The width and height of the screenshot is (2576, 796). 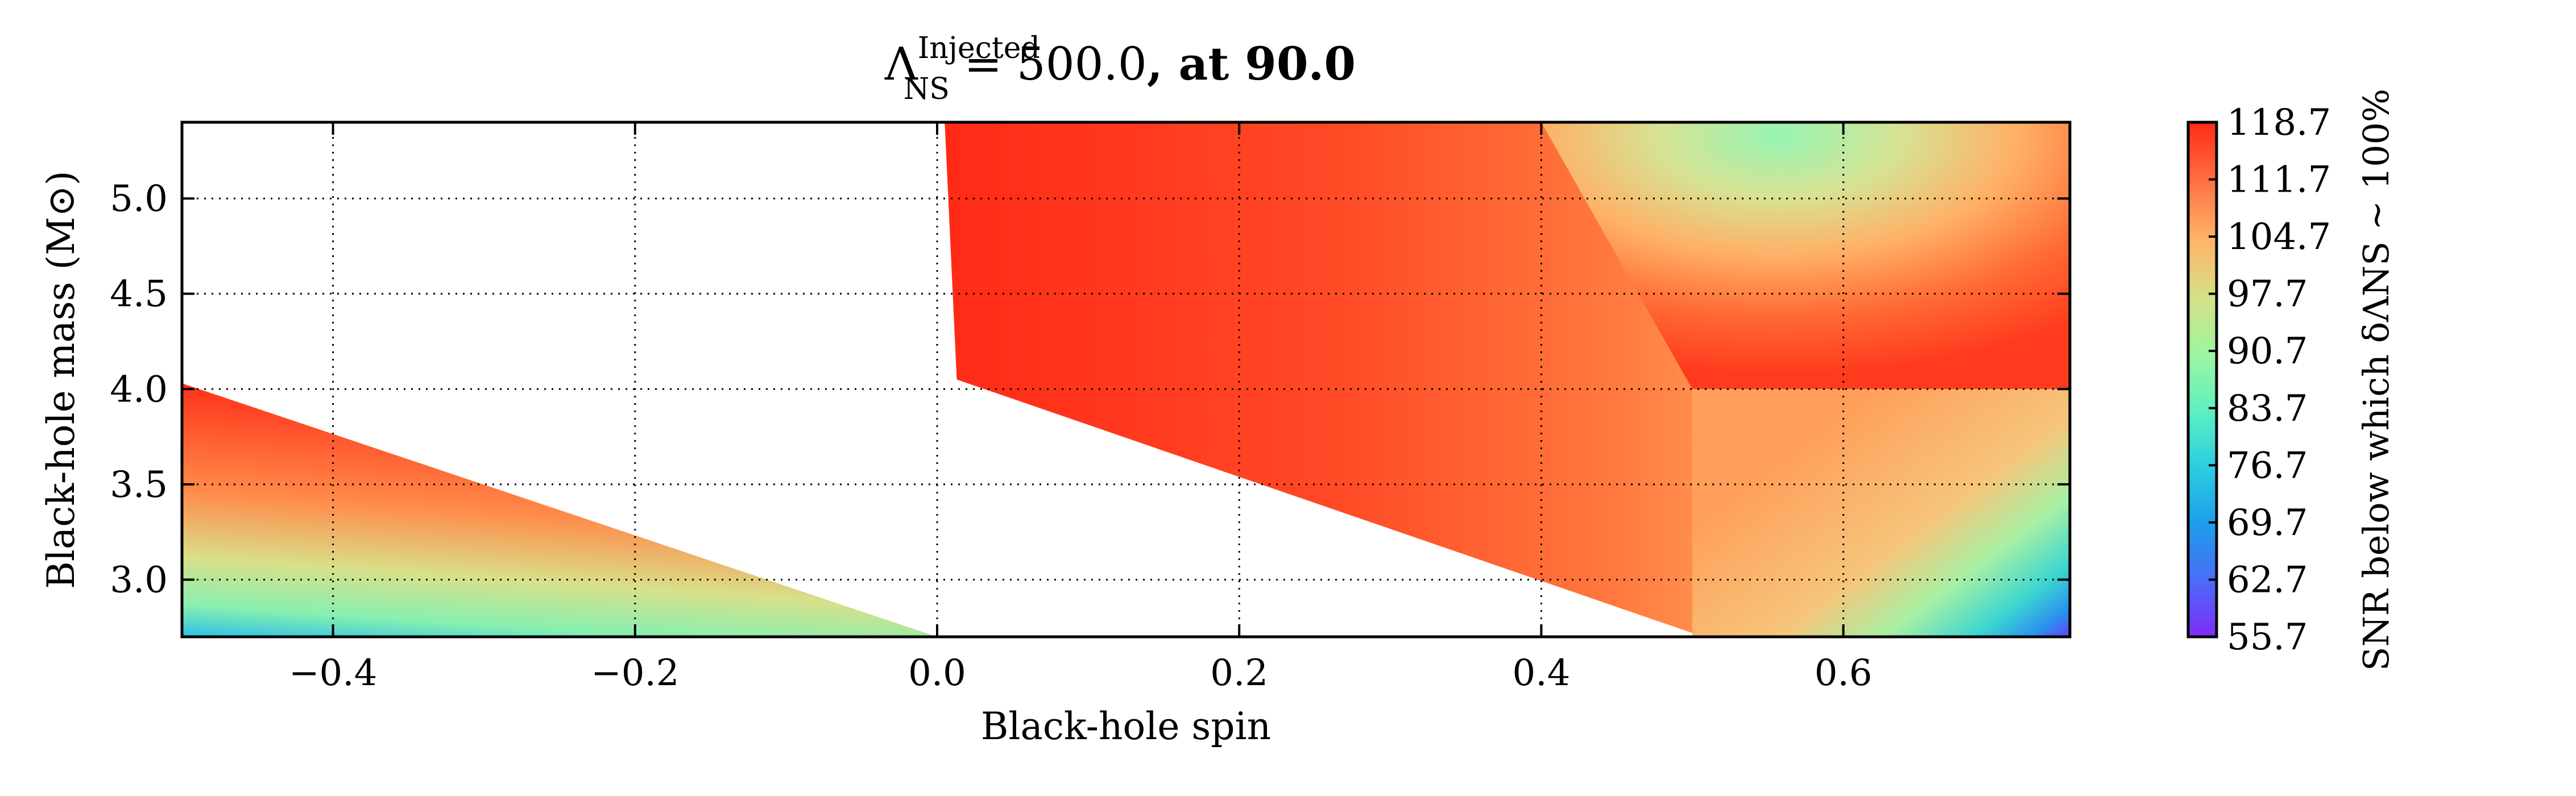 What do you see at coordinates (139, 485) in the screenshot?
I see `y-tick-label: 3.5` at bounding box center [139, 485].